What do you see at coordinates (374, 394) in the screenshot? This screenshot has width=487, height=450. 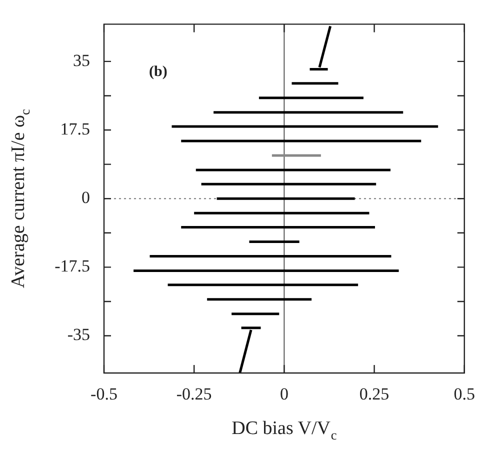 I see `x-tick-label: 0.25` at bounding box center [374, 394].